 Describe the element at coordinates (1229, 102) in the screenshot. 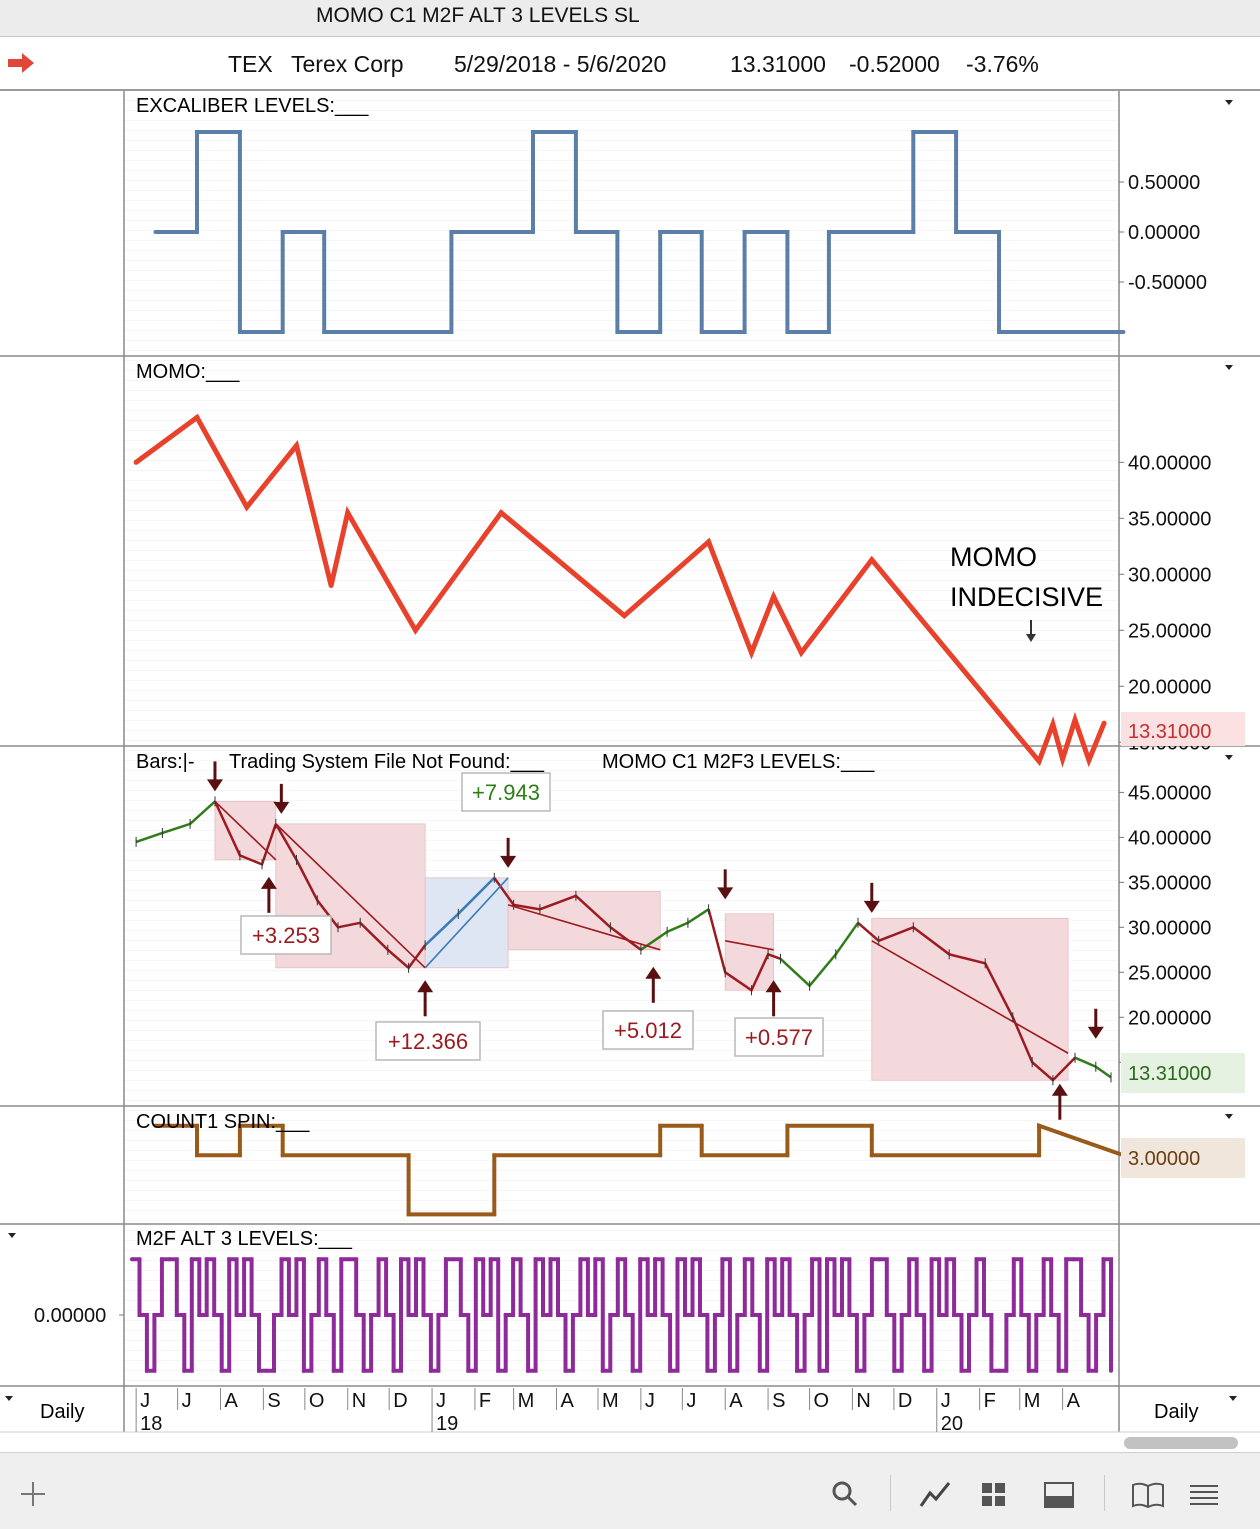

I see `excaliber-menu-icon` at that location.